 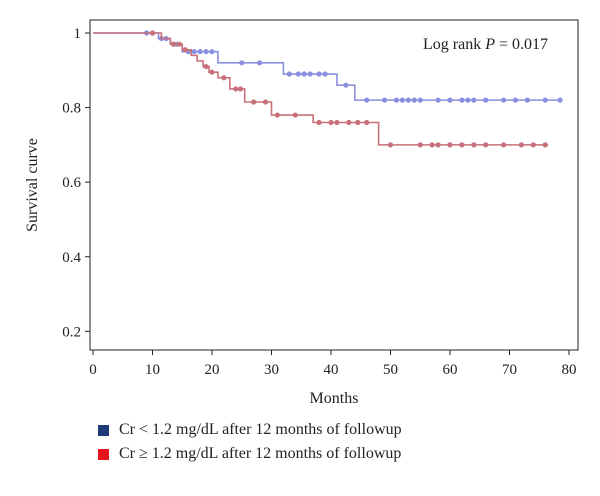 I want to click on y-tick-label: 0.2, so click(x=71, y=332).